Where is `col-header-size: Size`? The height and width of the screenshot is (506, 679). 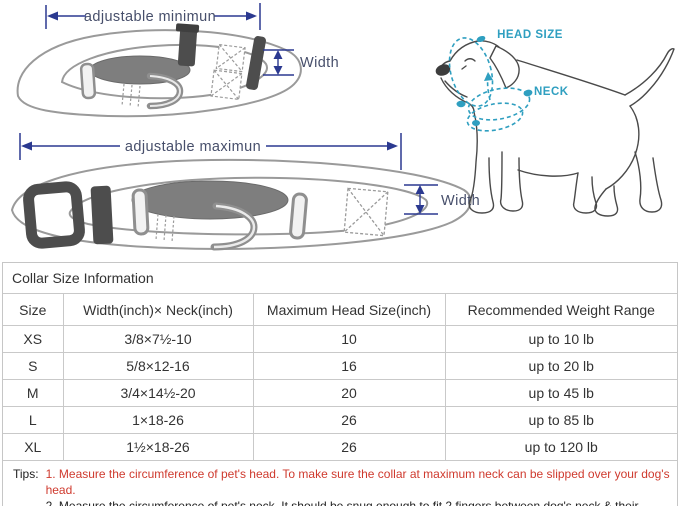 col-header-size: Size is located at coordinates (33, 309).